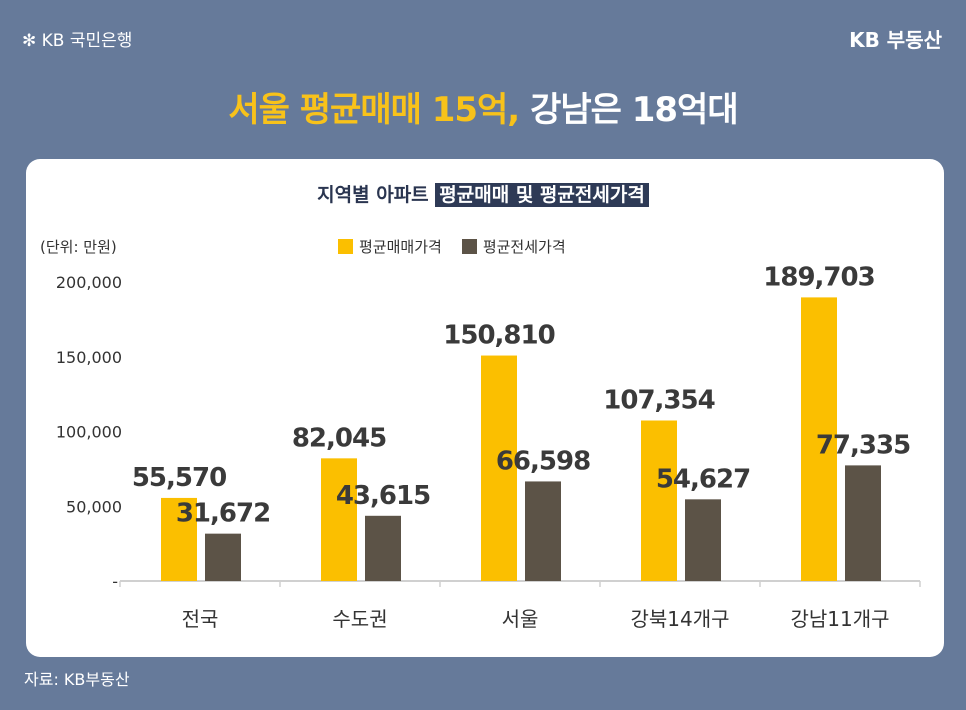 This screenshot has height=710, width=966. What do you see at coordinates (339, 438) in the screenshot?
I see `data-label: 82,045` at bounding box center [339, 438].